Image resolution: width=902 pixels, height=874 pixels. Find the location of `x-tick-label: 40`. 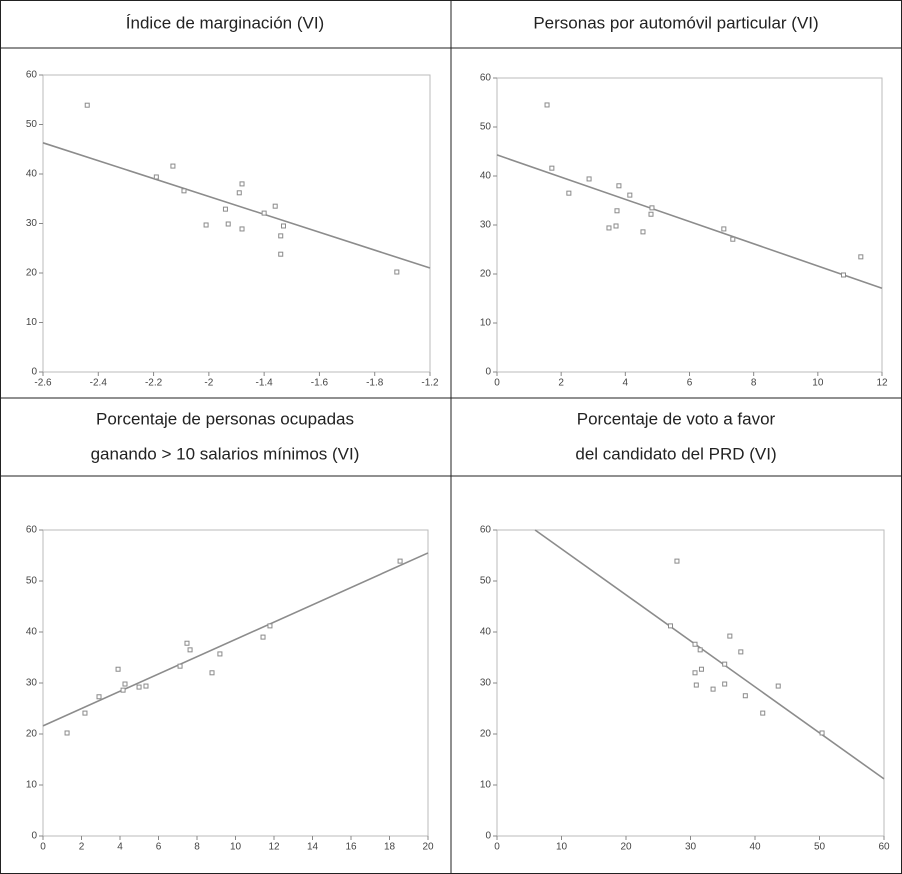

x-tick-label: 40 is located at coordinates (755, 847).